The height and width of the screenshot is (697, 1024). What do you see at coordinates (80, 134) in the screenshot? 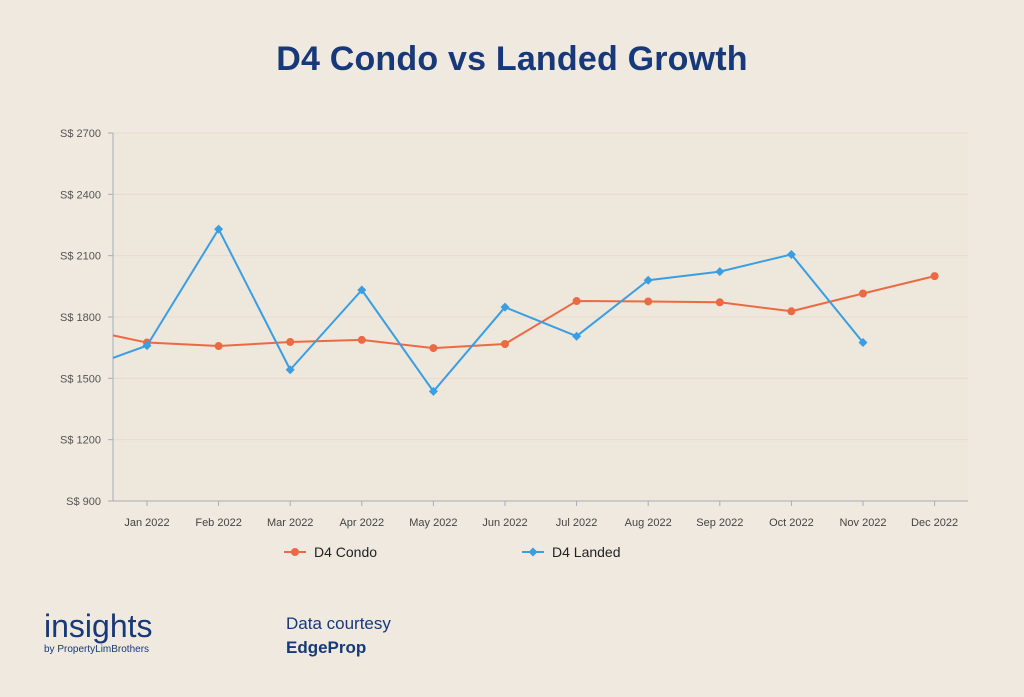
I see `y-tick-label: S$ 2700` at bounding box center [80, 134].